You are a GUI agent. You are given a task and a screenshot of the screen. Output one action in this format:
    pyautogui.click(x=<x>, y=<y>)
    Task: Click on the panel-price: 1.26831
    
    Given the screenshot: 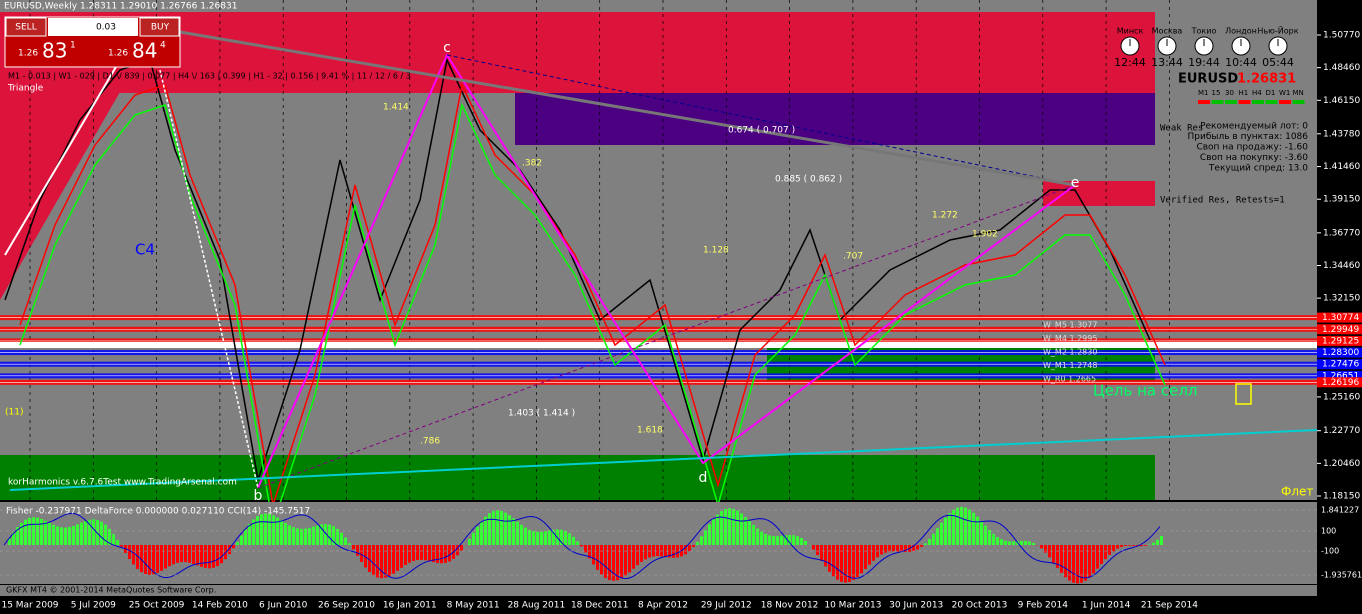 What is the action you would take?
    pyautogui.click(x=1266, y=79)
    